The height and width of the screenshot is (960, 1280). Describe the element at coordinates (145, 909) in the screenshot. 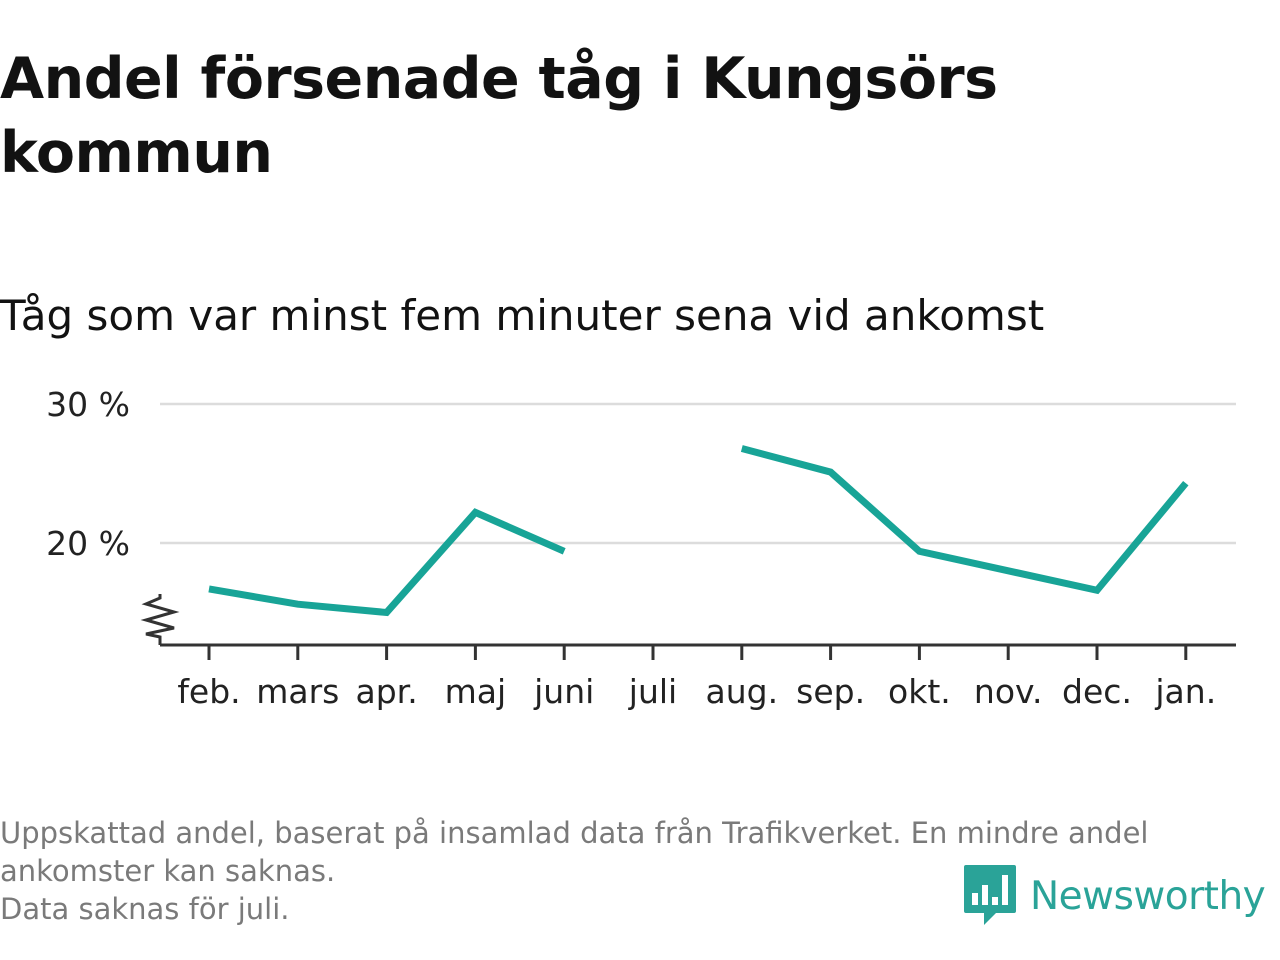

I see `footer-note-line-2: Data saknas för juli.` at that location.